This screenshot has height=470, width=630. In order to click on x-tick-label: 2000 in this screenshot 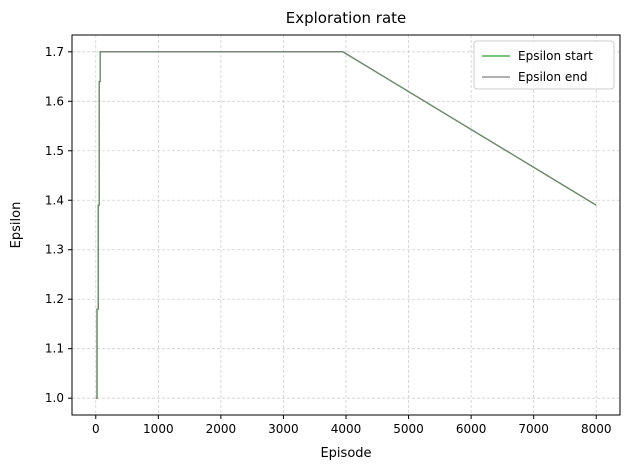, I will do `click(221, 429)`.